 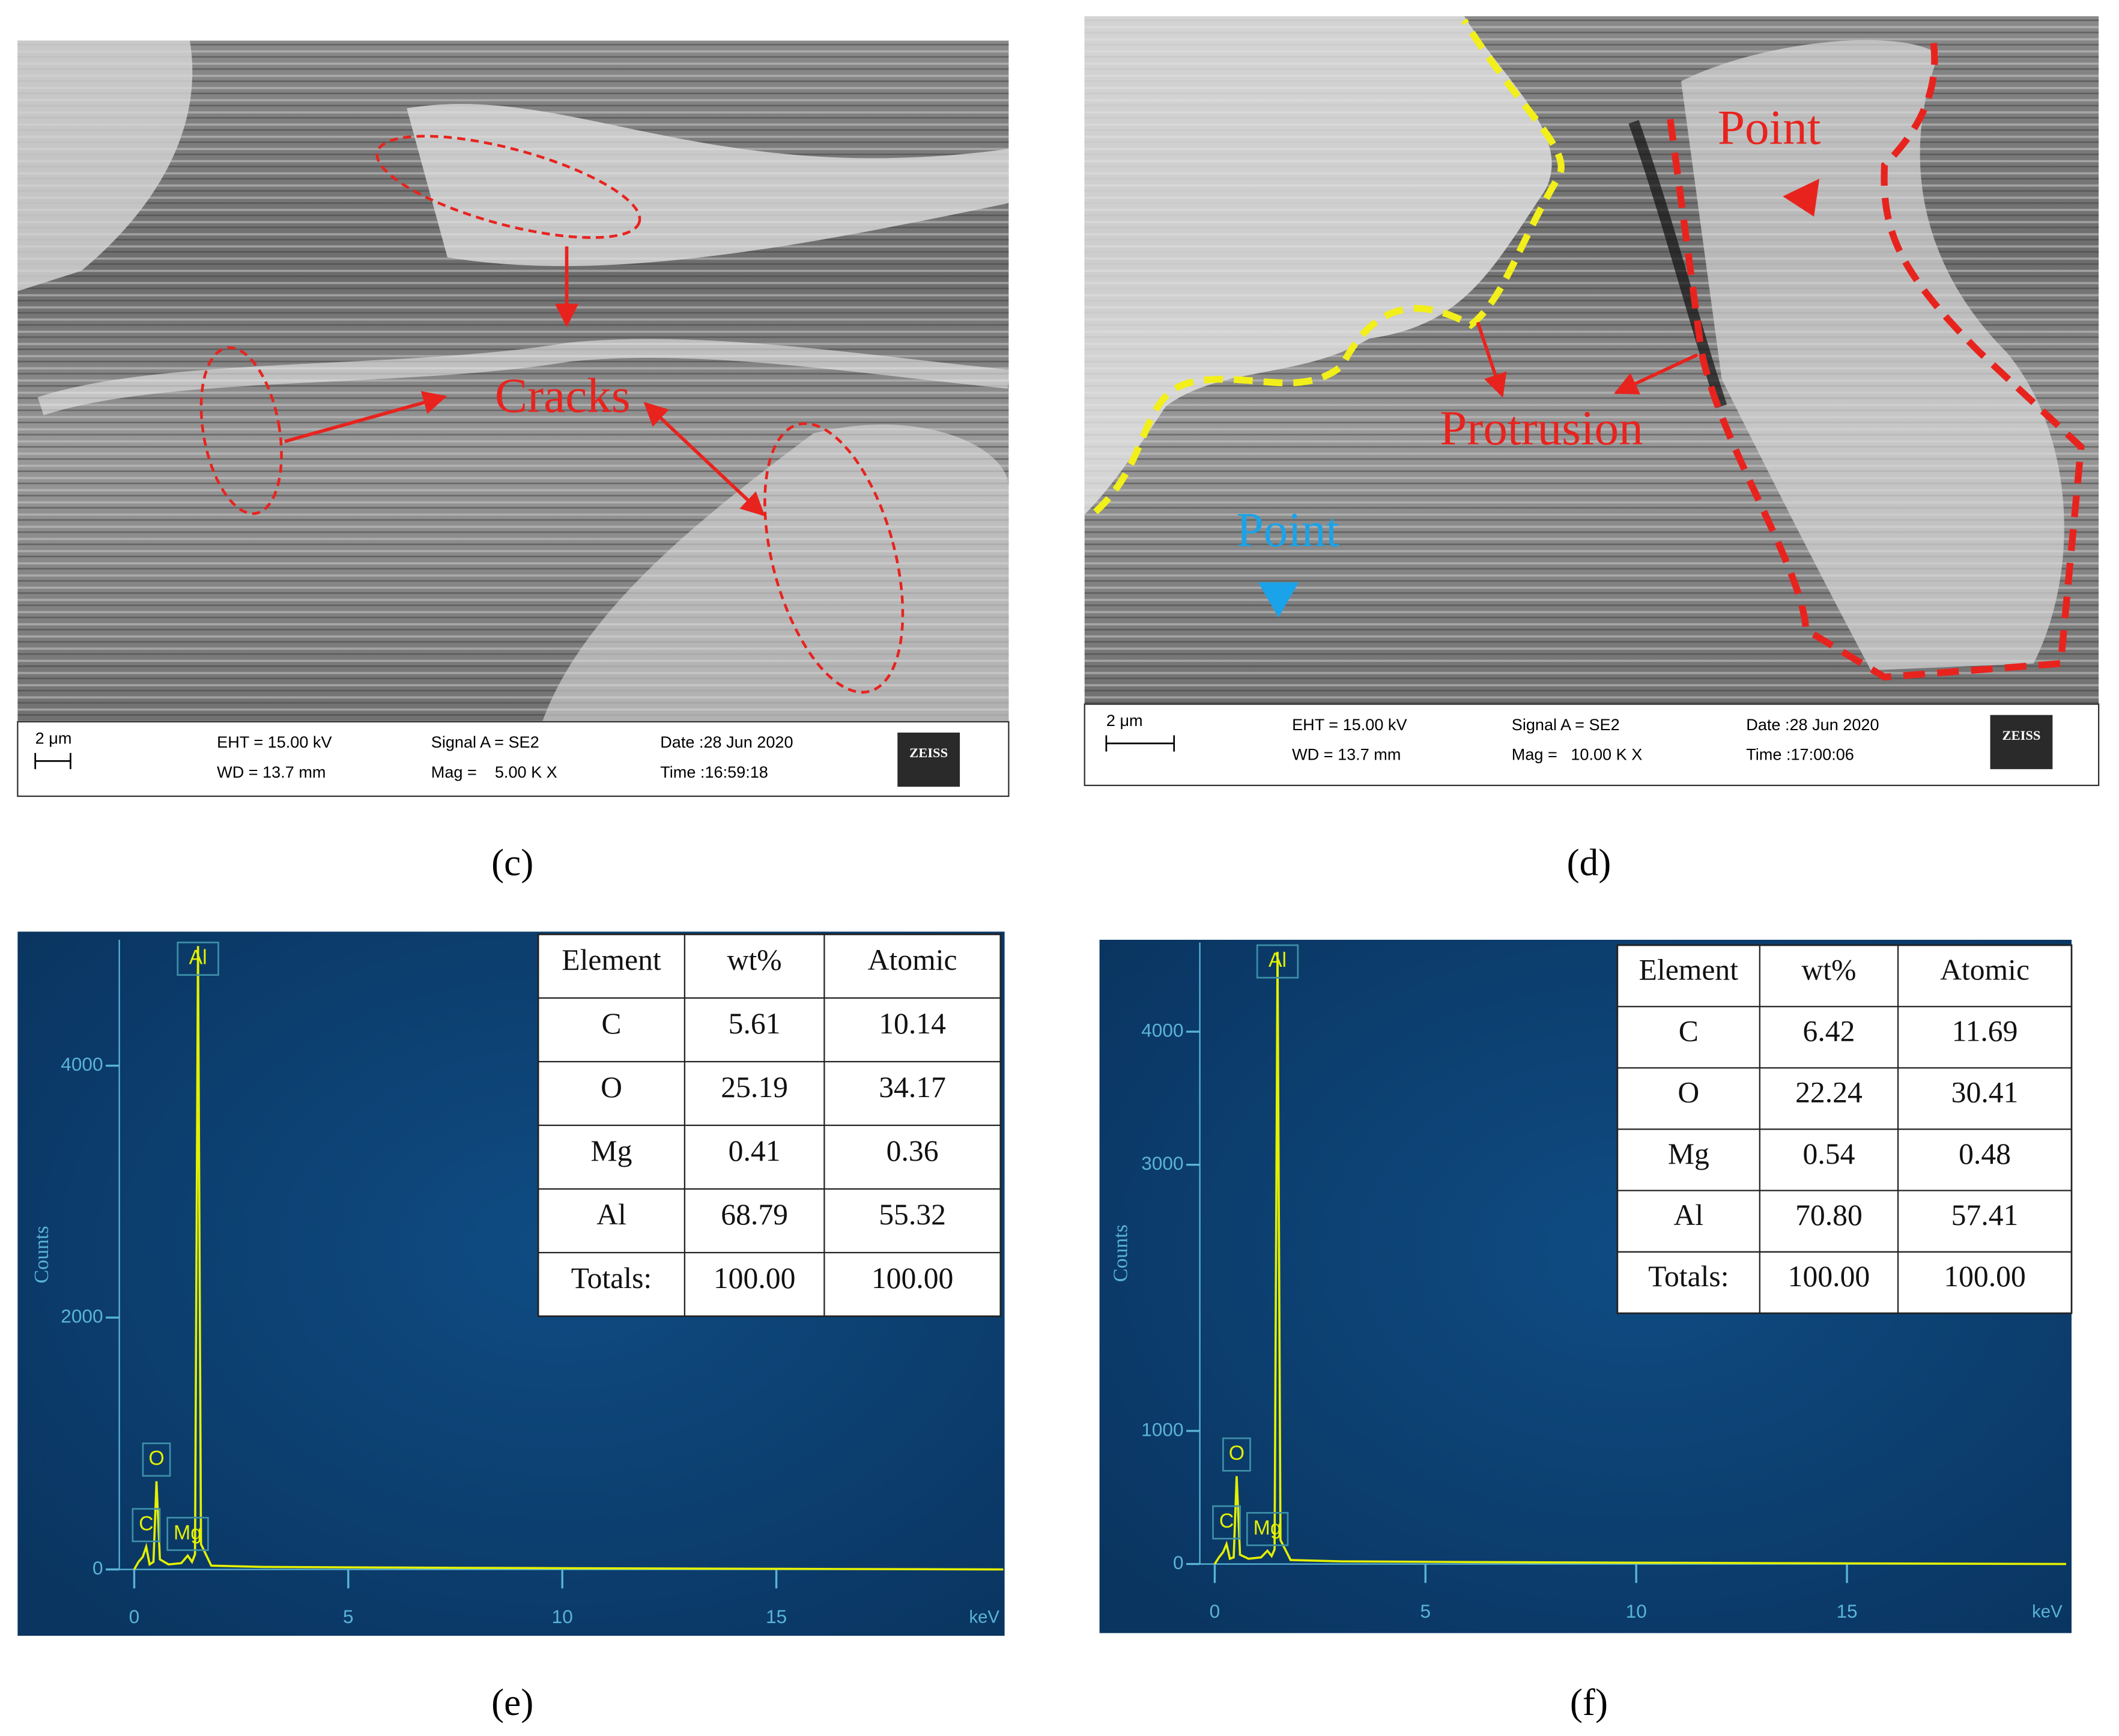 What do you see at coordinates (754, 1087) in the screenshot?
I see `table-cell: 25.19` at bounding box center [754, 1087].